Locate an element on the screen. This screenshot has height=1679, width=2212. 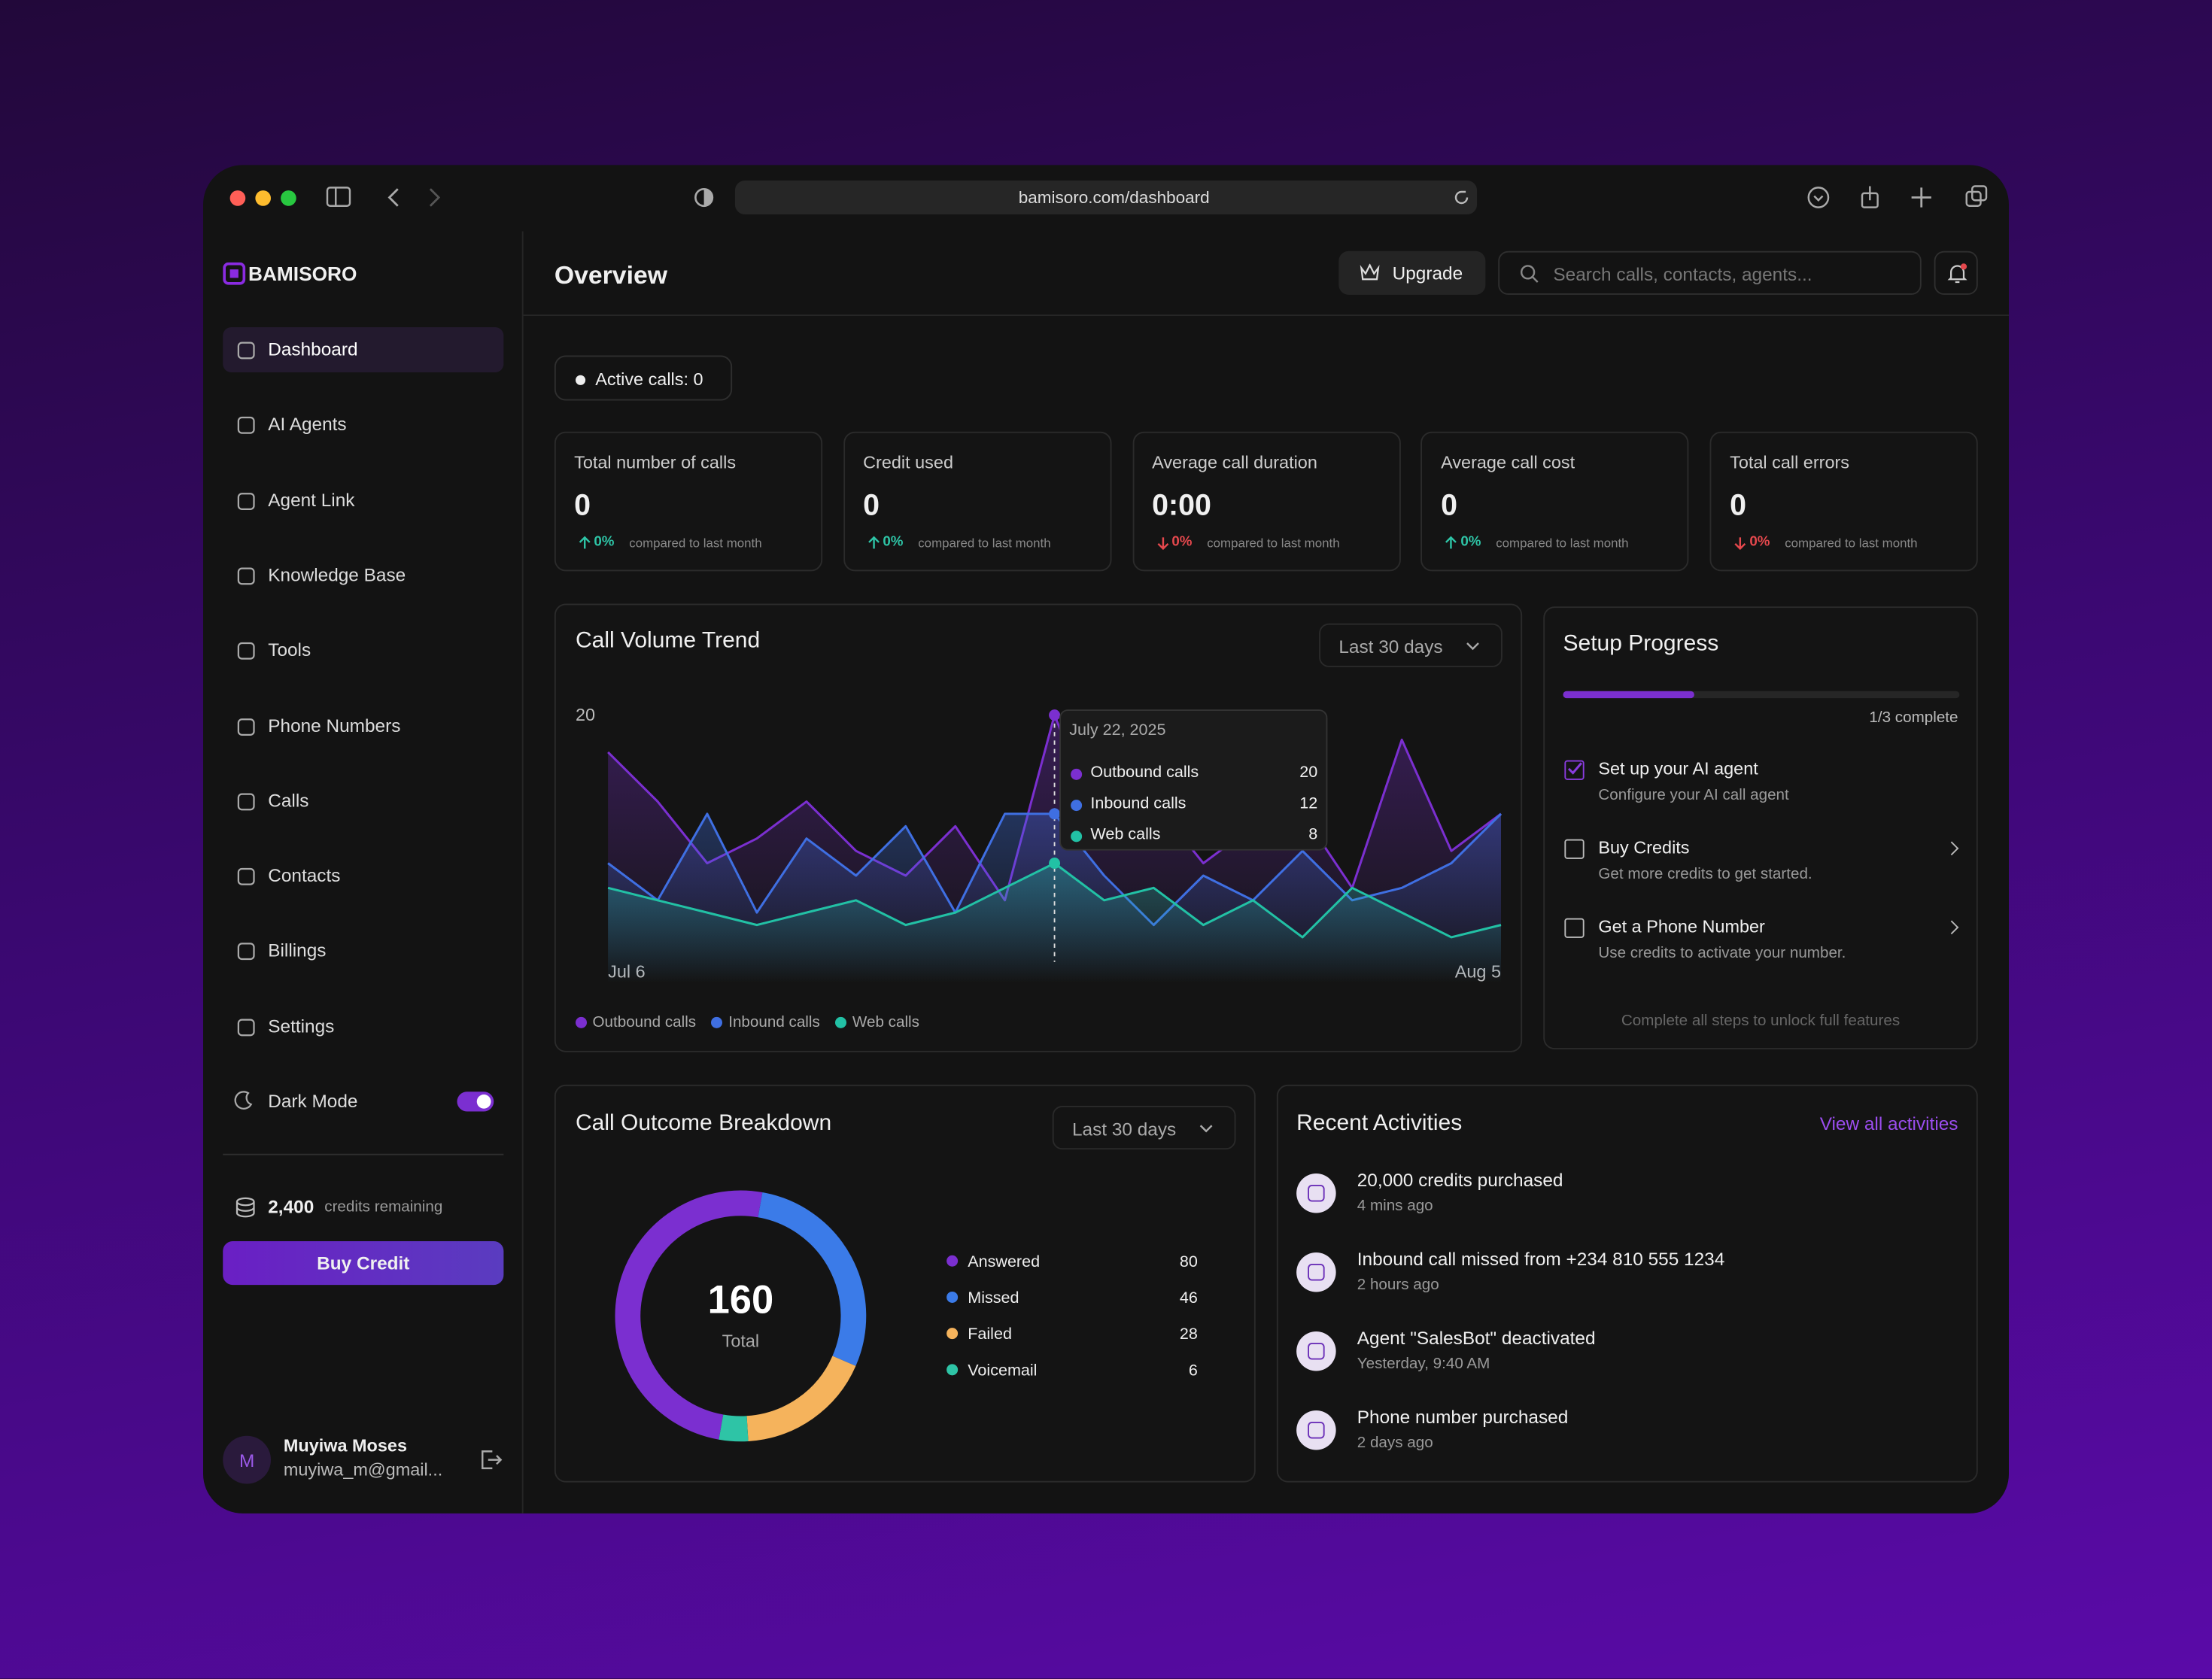
buy-credit-label: Buy Credit is located at coordinates (363, 1263).